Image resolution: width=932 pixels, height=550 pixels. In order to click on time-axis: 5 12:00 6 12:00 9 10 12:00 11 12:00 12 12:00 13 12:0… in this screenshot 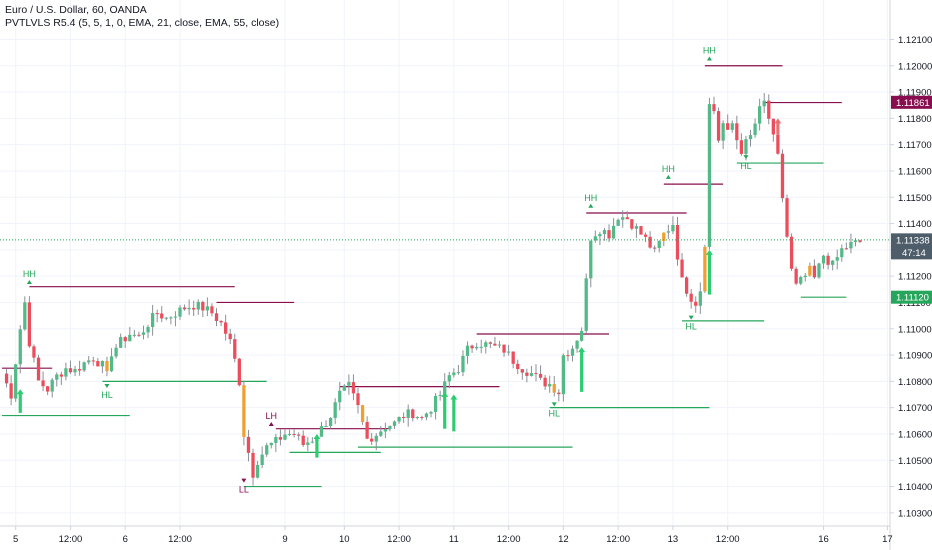, I will do `click(446, 535)`.